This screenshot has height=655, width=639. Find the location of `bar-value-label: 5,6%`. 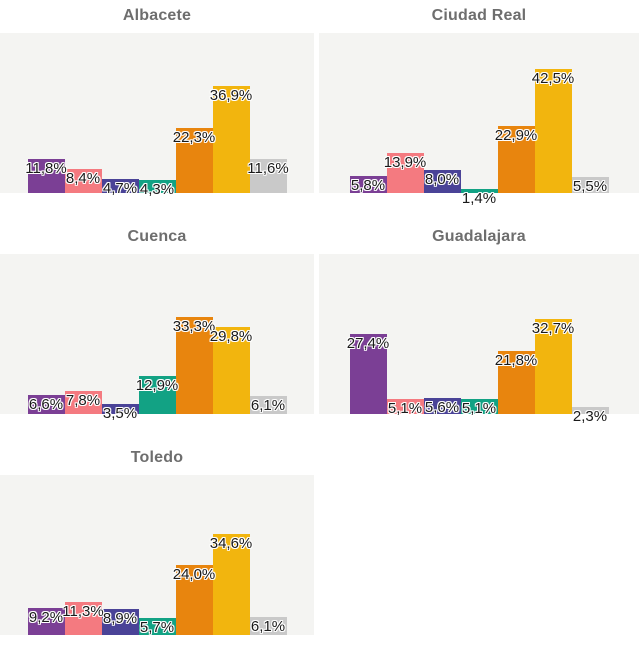

bar-value-label: 5,6% is located at coordinates (442, 407).